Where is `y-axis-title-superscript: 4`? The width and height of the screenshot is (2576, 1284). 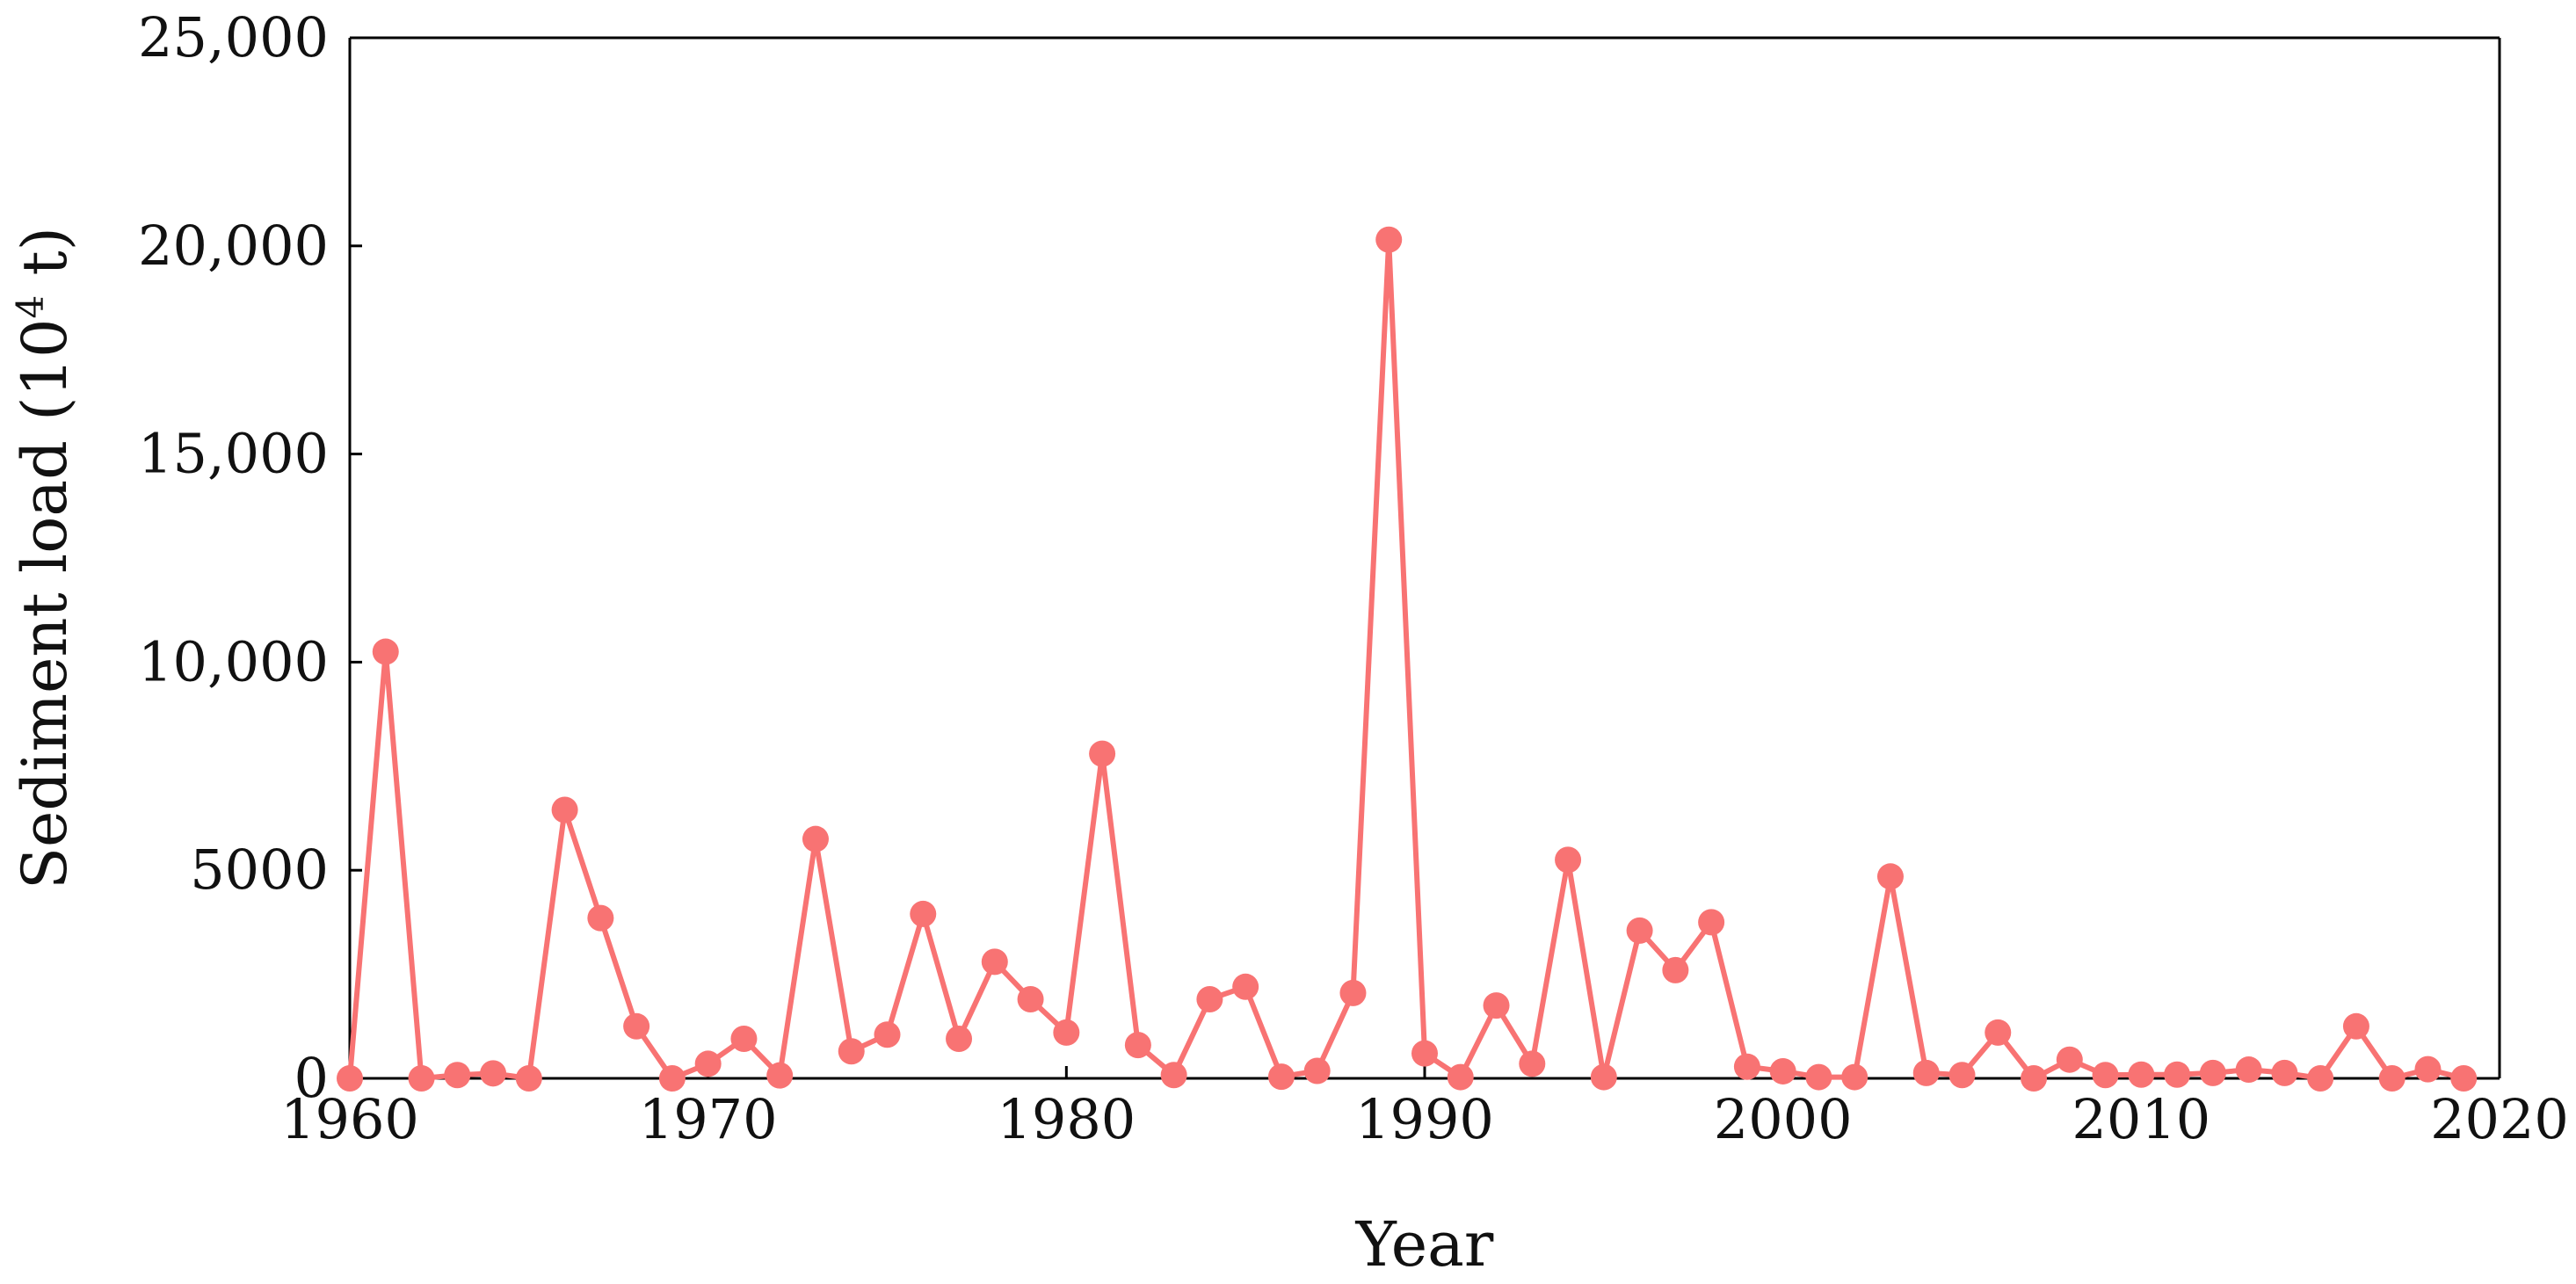
y-axis-title-superscript: 4 is located at coordinates (30, 307).